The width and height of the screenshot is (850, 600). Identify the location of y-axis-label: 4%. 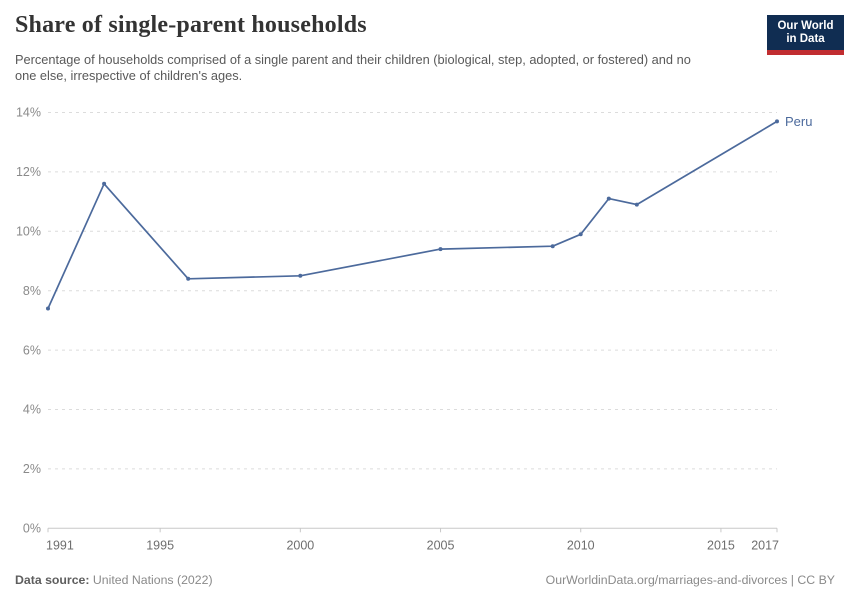
(32, 410).